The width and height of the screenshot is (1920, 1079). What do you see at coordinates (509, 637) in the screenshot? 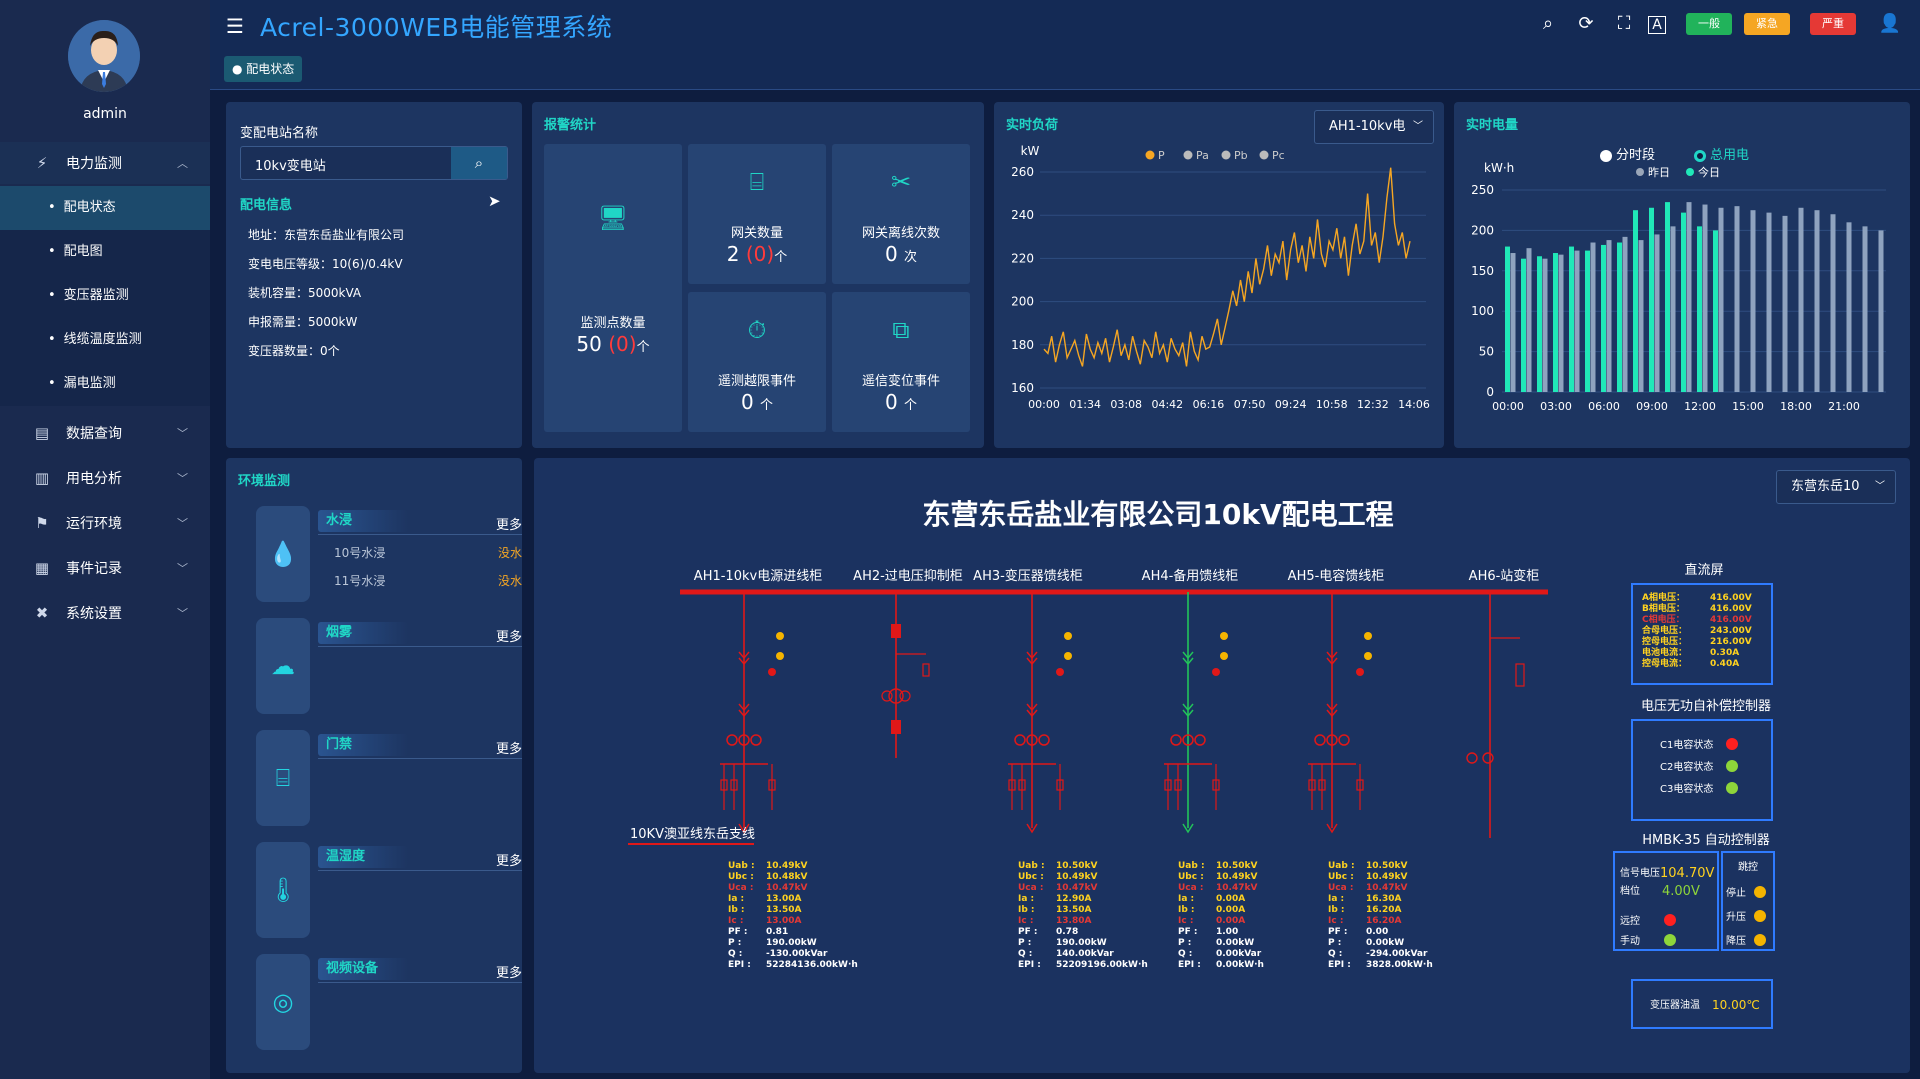
I see `smoke-more-link: 更多` at bounding box center [509, 637].